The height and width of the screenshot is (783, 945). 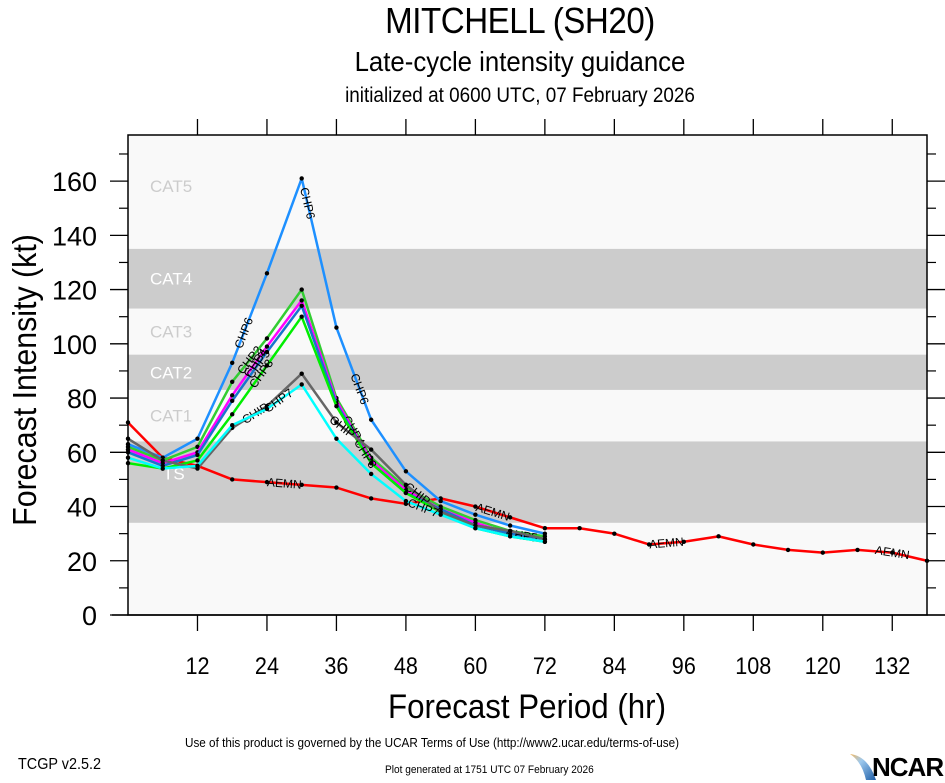 I want to click on x-tick-label: 12, so click(x=197, y=665).